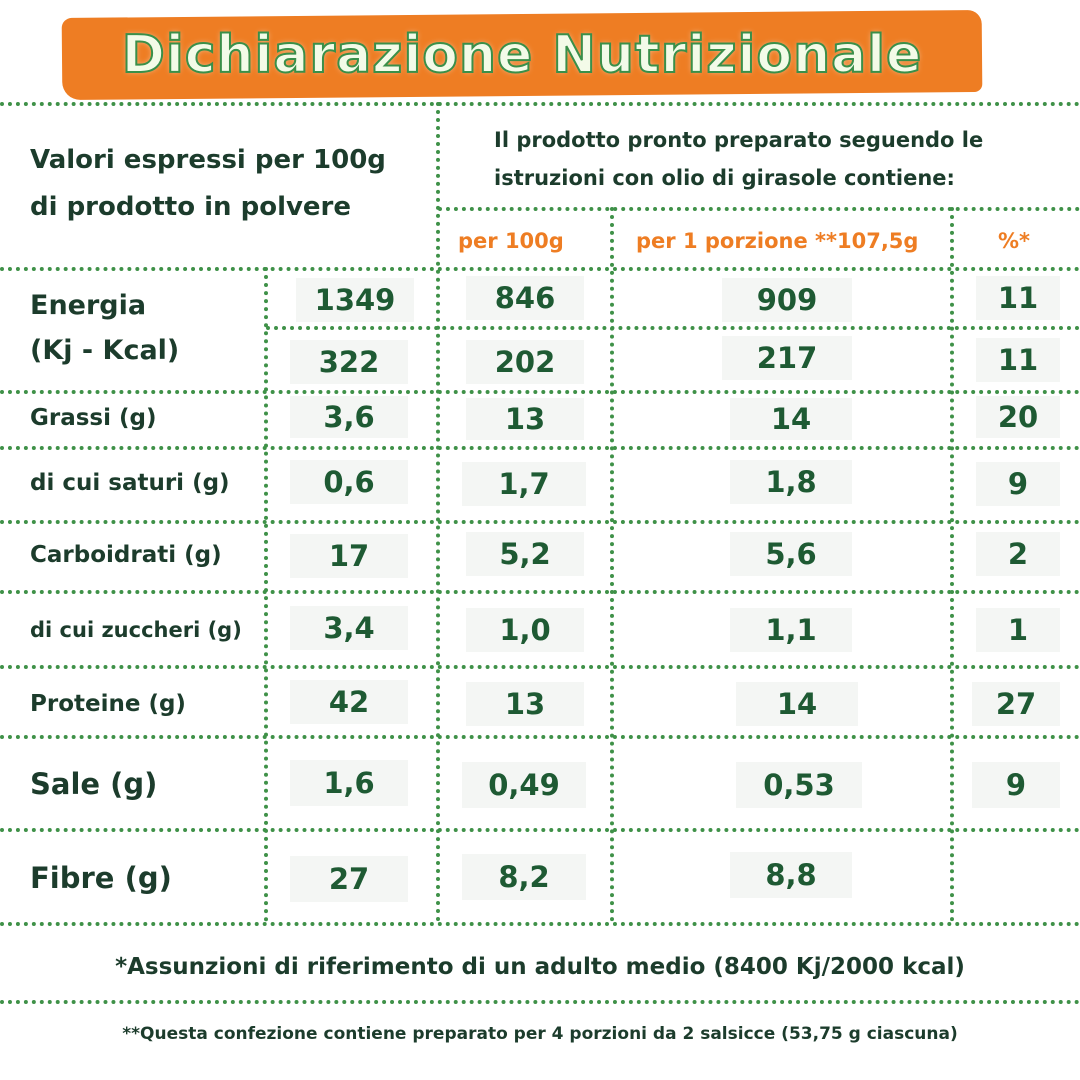 This screenshot has height=1080, width=1080. Describe the element at coordinates (787, 300) in the screenshot. I see `value-cell: 909` at that location.